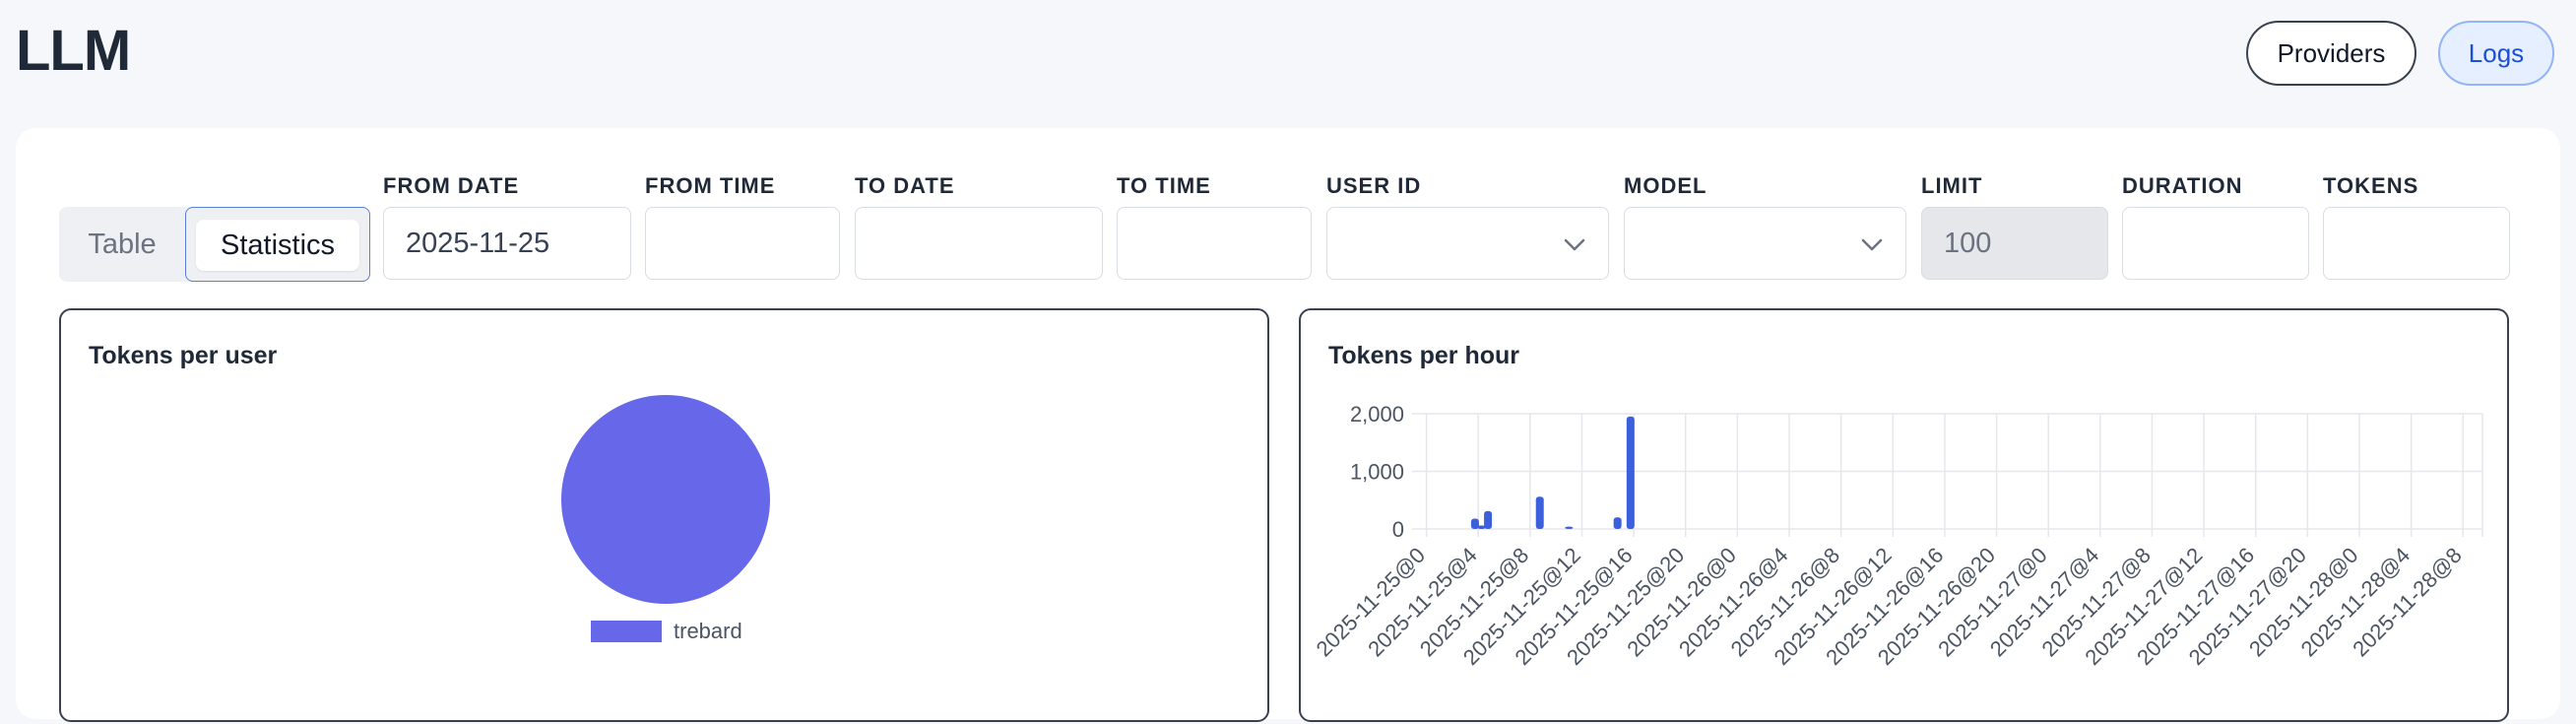 Image resolution: width=2576 pixels, height=724 pixels. What do you see at coordinates (1374, 185) in the screenshot?
I see `user-id-label: USER ID` at bounding box center [1374, 185].